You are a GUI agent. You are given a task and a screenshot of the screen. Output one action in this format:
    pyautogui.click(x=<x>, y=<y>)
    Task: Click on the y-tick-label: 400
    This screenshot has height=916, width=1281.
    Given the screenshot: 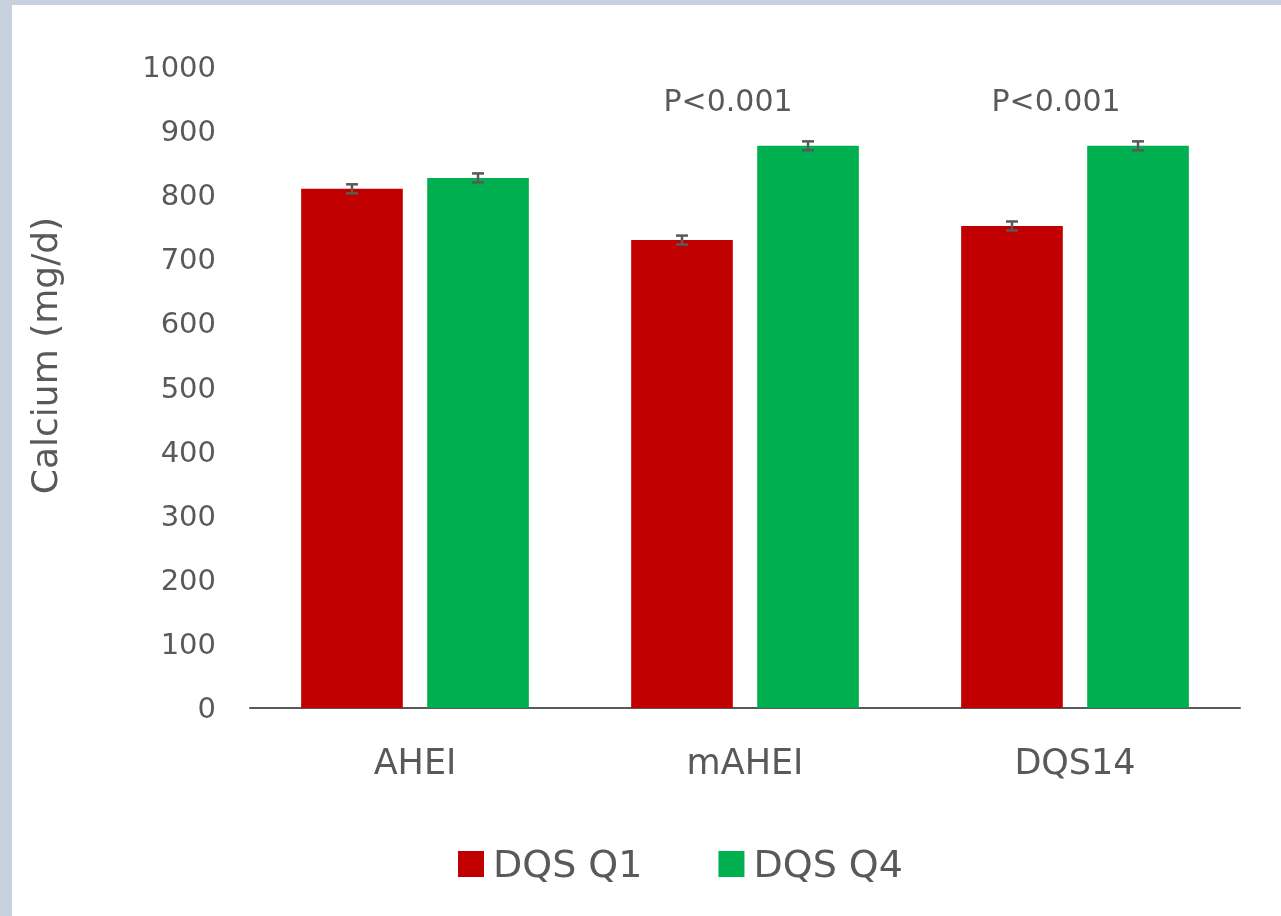 What is the action you would take?
    pyautogui.click(x=188, y=451)
    